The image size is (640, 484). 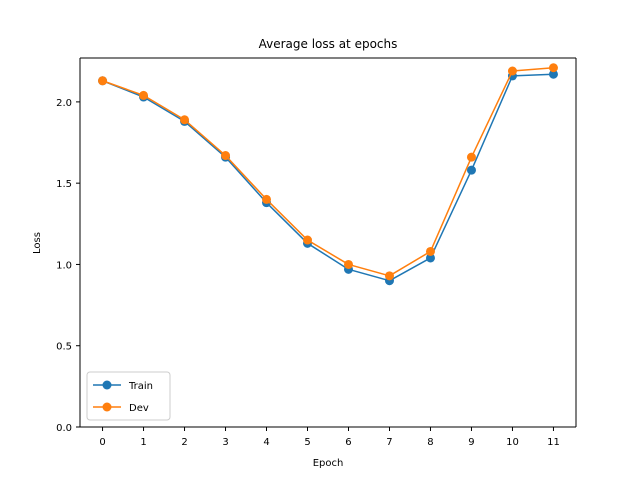 What do you see at coordinates (128, 396) in the screenshot?
I see `legend: Train Dev` at bounding box center [128, 396].